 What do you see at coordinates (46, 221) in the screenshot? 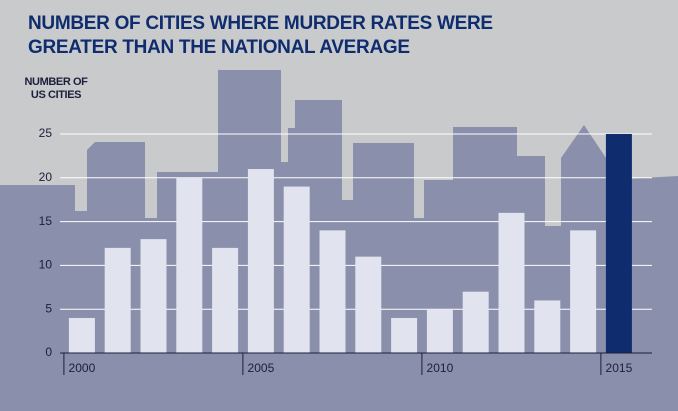
I see `y-tick-label: 15` at bounding box center [46, 221].